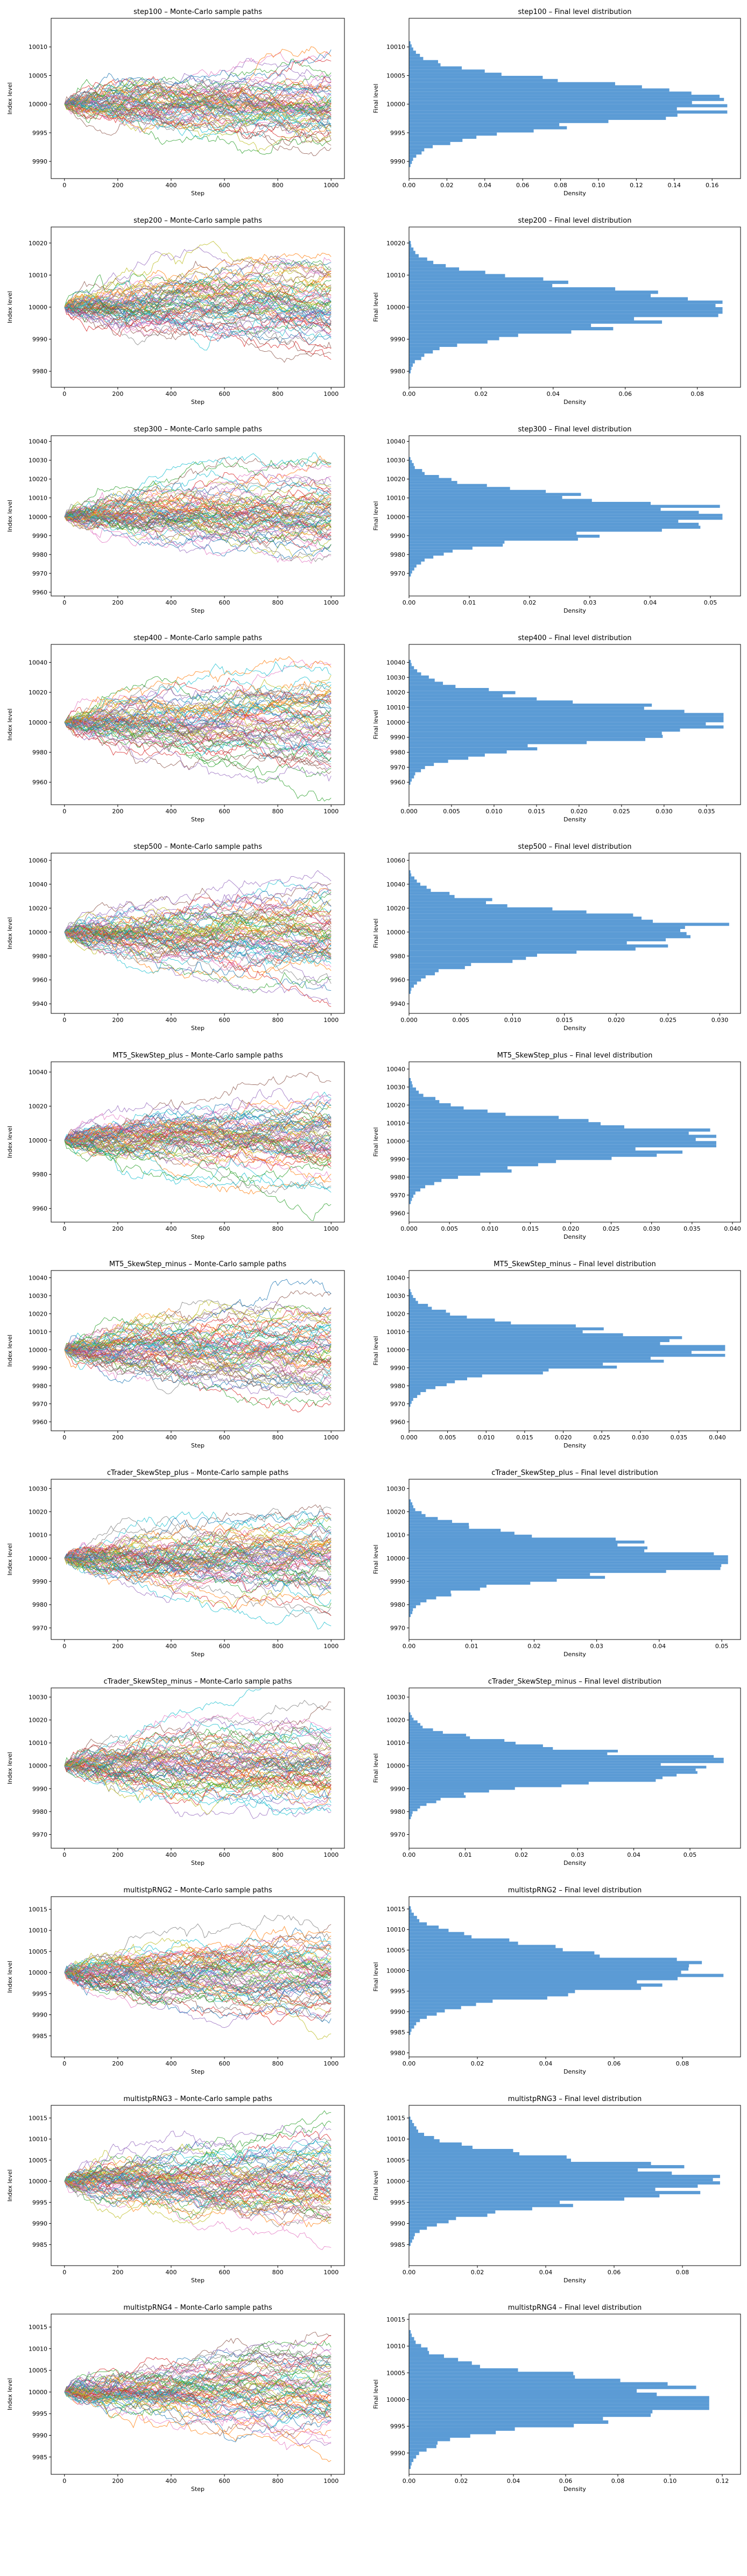 Image resolution: width=747 pixels, height=2576 pixels. Describe the element at coordinates (198, 1654) in the screenshot. I see `x-axis-label: Step` at that location.